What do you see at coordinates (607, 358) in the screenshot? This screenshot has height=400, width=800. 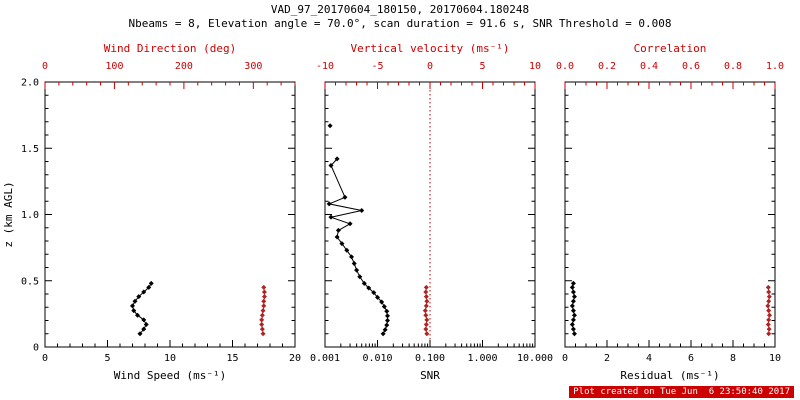 I see `svg-text: 2` at bounding box center [607, 358].